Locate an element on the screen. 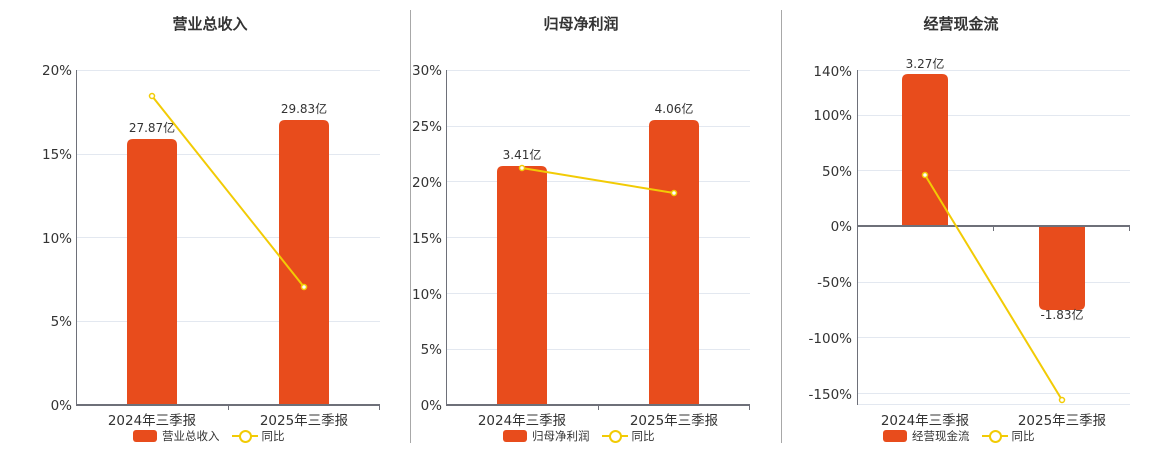 Image resolution: width=1160 pixels, height=450 pixels. chart-title-net-profit: 归母净利润 is located at coordinates (581, 24).